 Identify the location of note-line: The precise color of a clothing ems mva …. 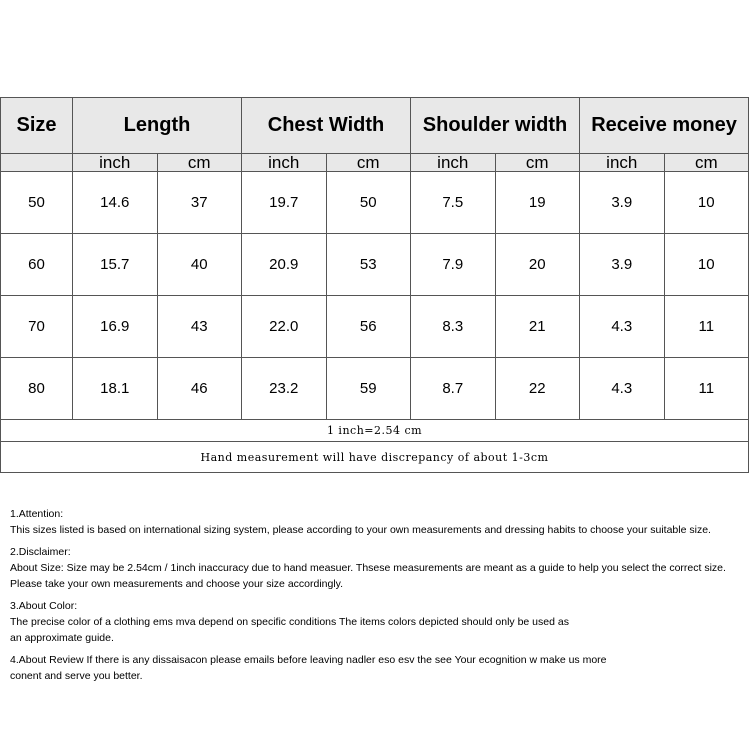
(289, 622).